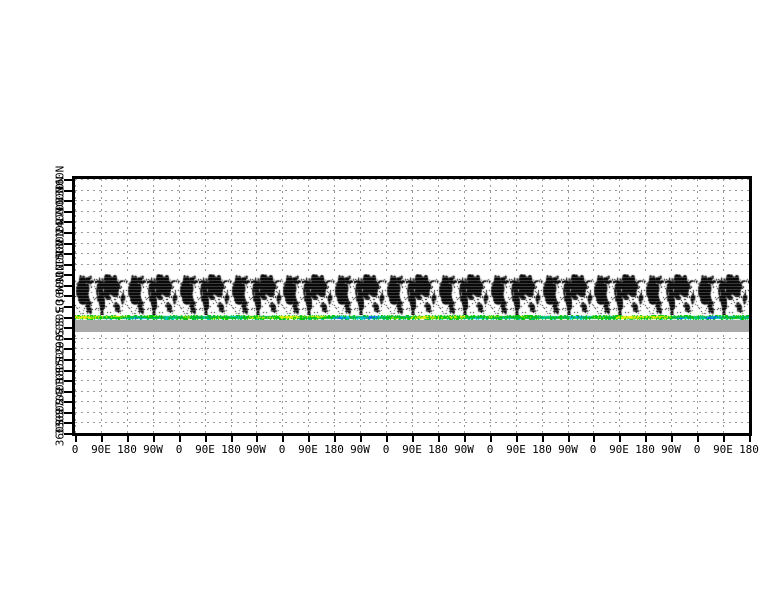 The image size is (784, 612). I want to click on data-canvas, so click(412, 317).